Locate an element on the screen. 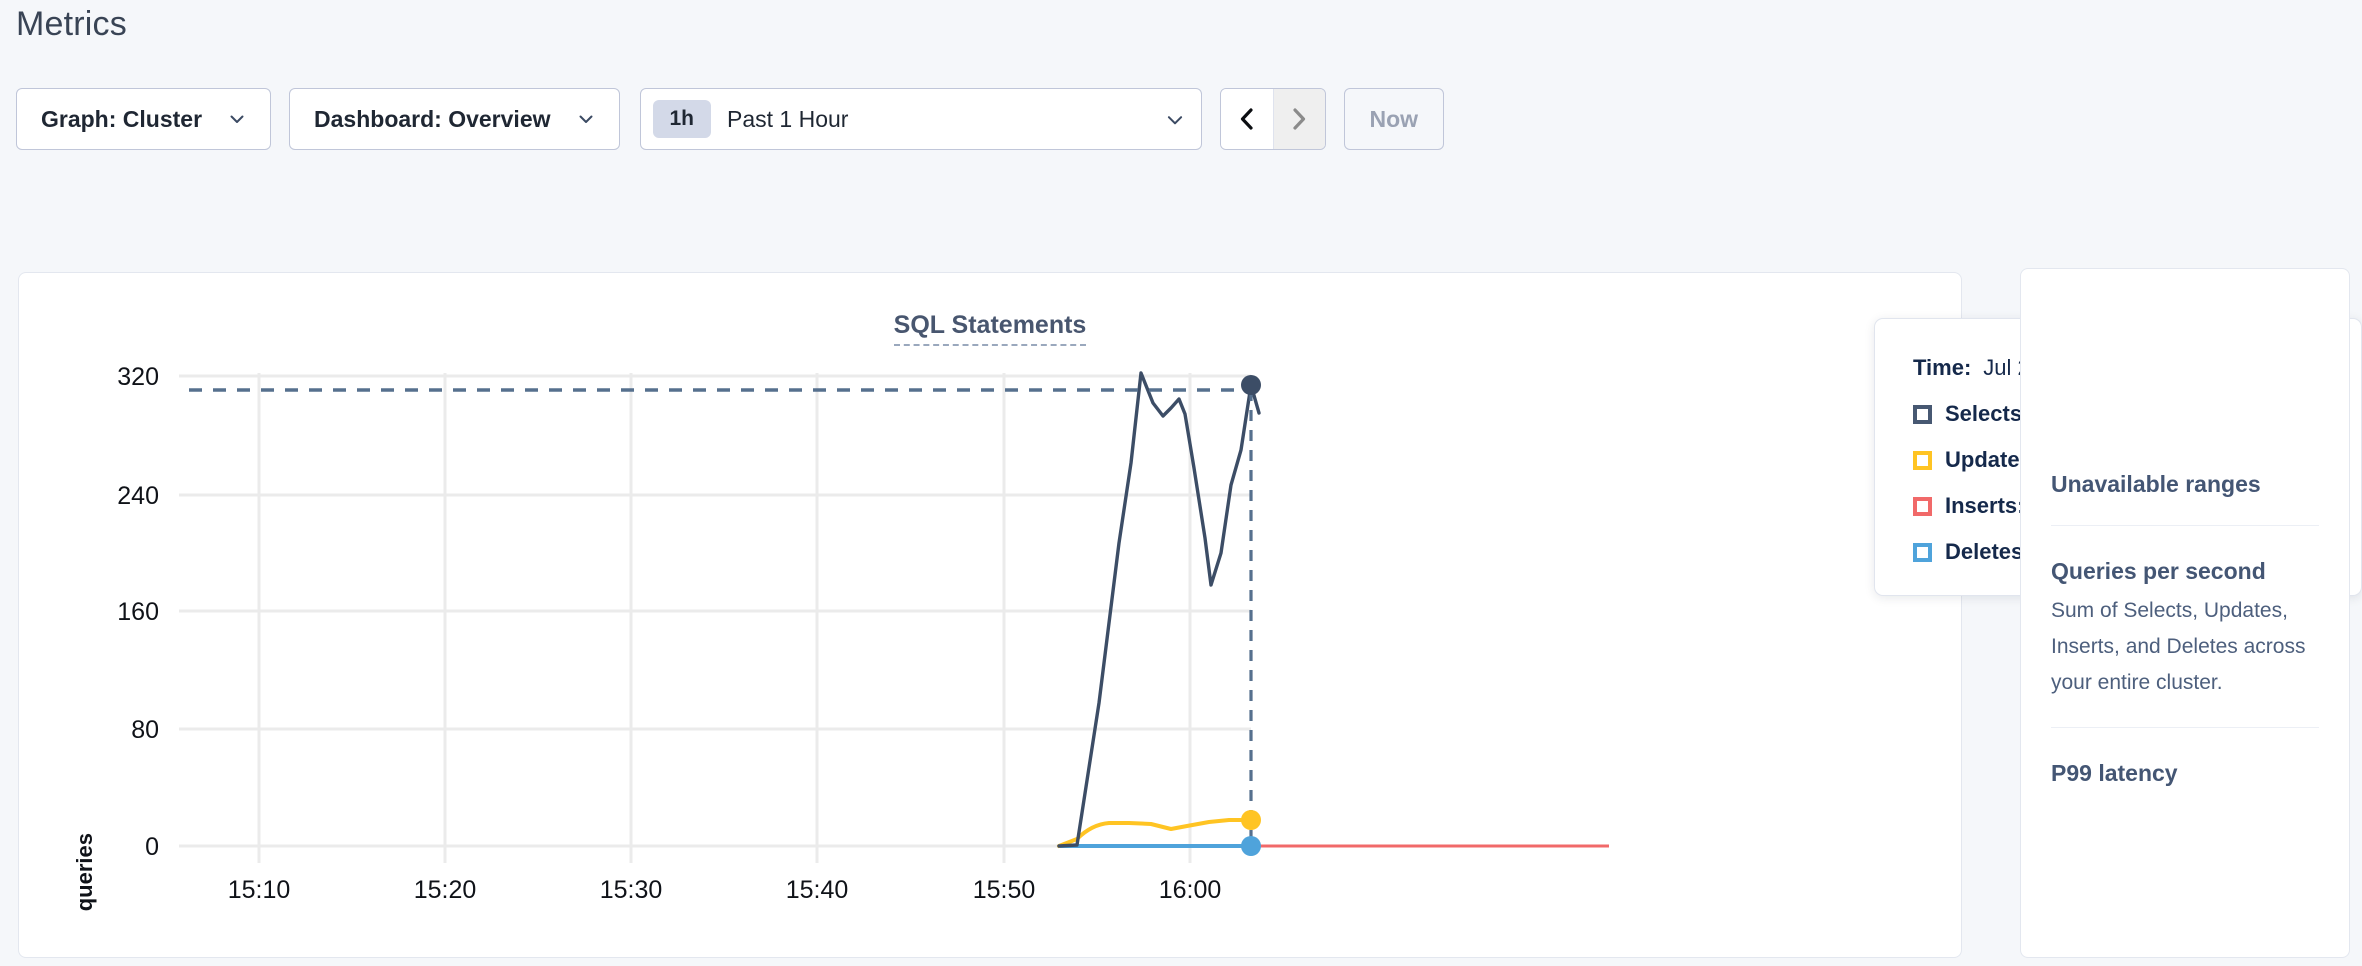 The image size is (2362, 966). tooltip-label-deletes: Deletes: is located at coordinates (1988, 551).